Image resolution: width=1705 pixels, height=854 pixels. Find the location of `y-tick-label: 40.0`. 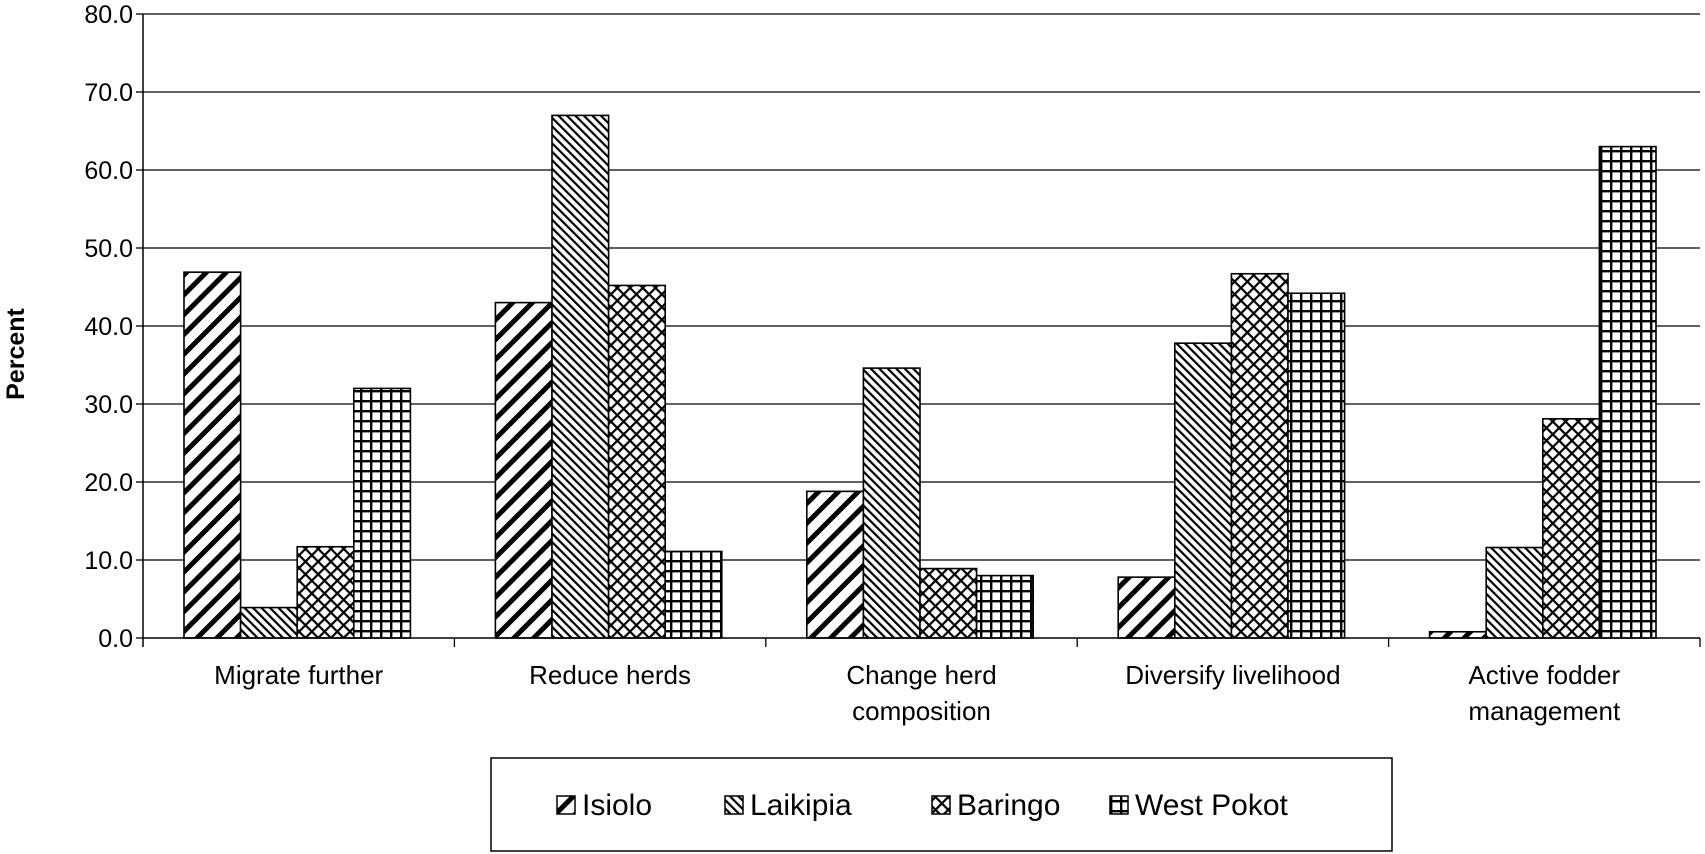

y-tick-label: 40.0 is located at coordinates (108, 327).